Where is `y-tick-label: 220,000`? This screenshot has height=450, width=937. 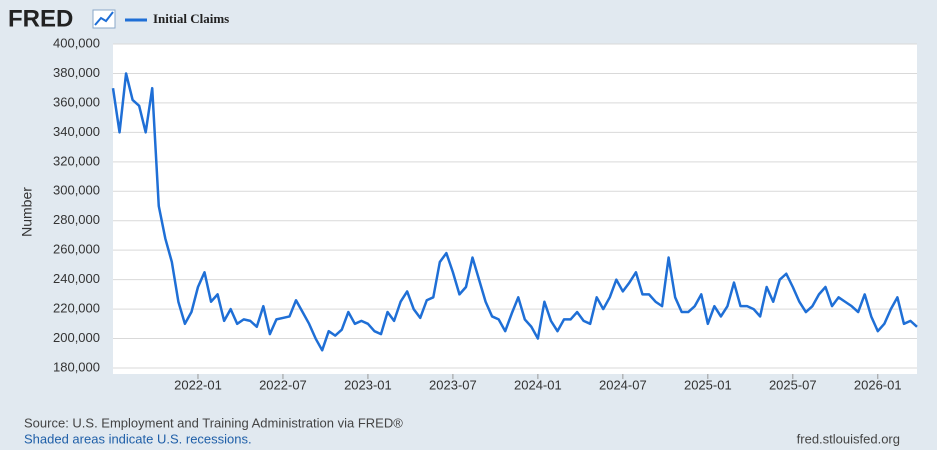
y-tick-label: 220,000 is located at coordinates (76, 308).